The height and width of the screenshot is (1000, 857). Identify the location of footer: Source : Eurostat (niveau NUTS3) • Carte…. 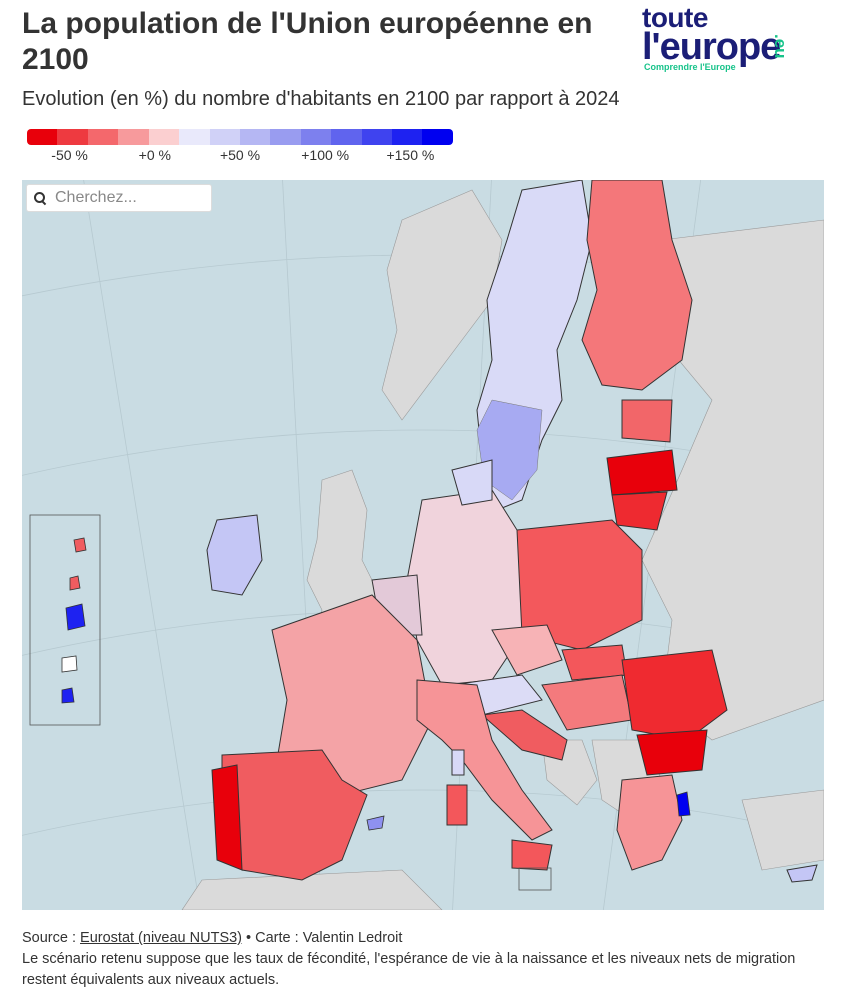
(427, 959).